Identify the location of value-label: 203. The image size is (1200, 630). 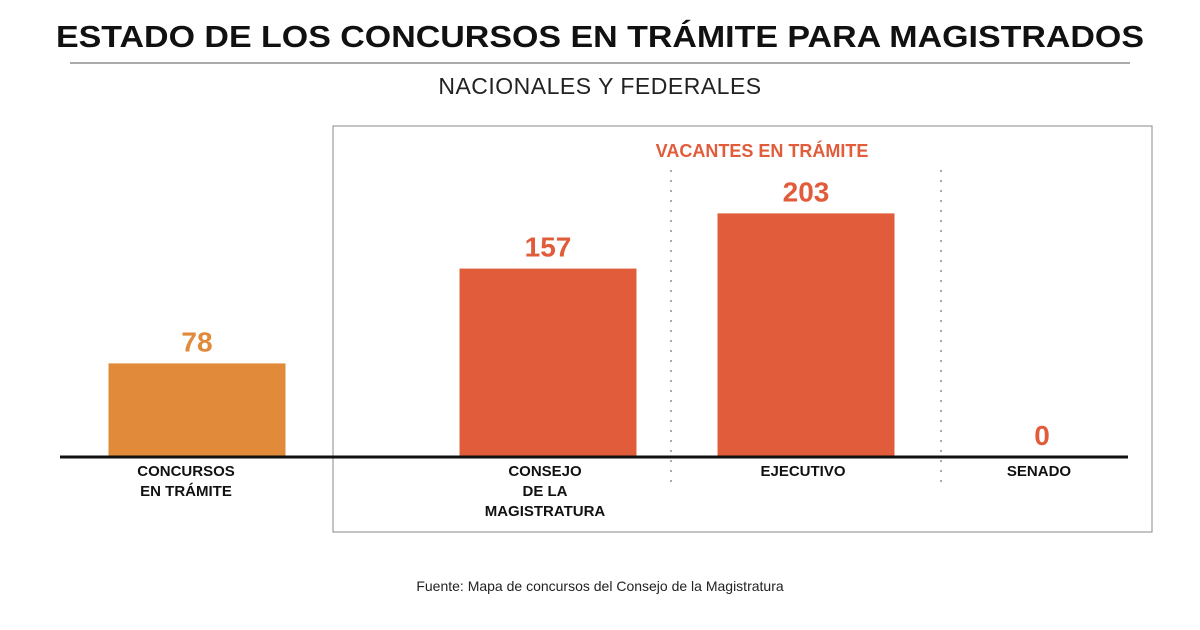
(806, 191).